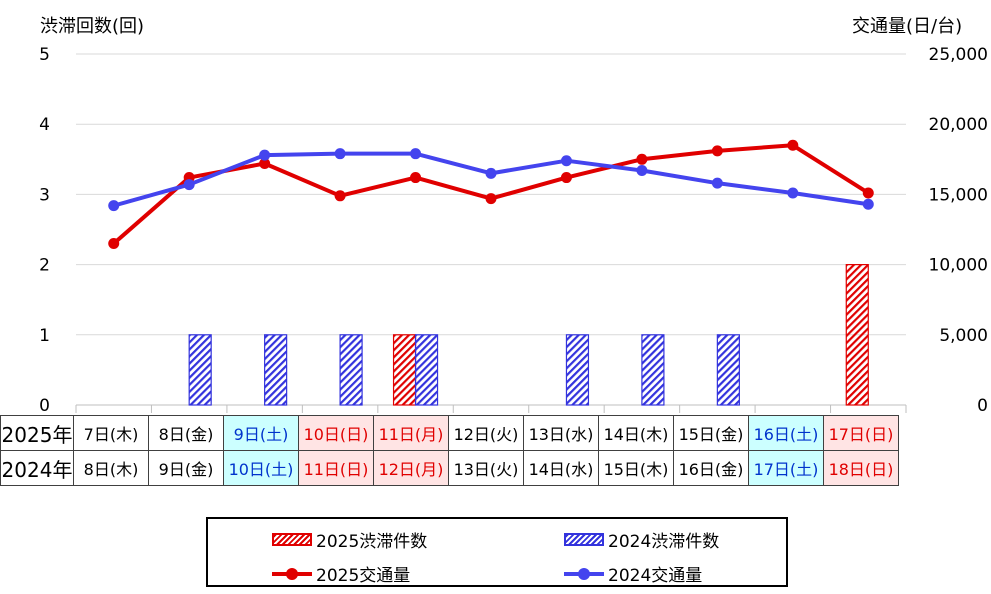  What do you see at coordinates (786, 433) in the screenshot?
I see `date-cell: 16日(土)` at bounding box center [786, 433].